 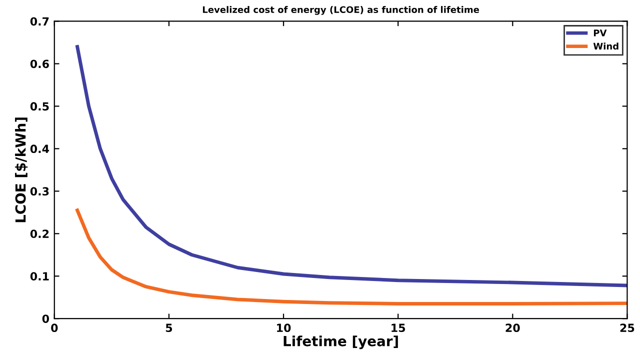 I want to click on y-tick-label: 0.4, so click(x=40, y=149).